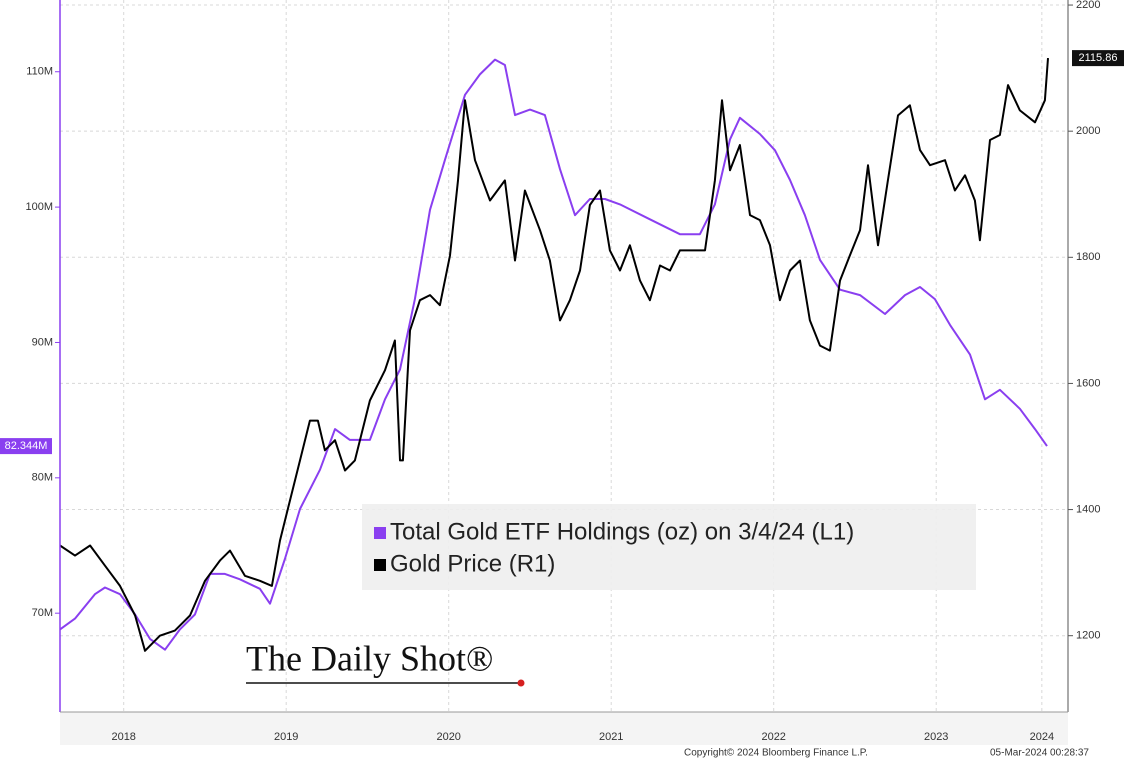 Image resolution: width=1129 pixels, height=763 pixels. I want to click on x-tick-label: 2024, so click(1042, 737).